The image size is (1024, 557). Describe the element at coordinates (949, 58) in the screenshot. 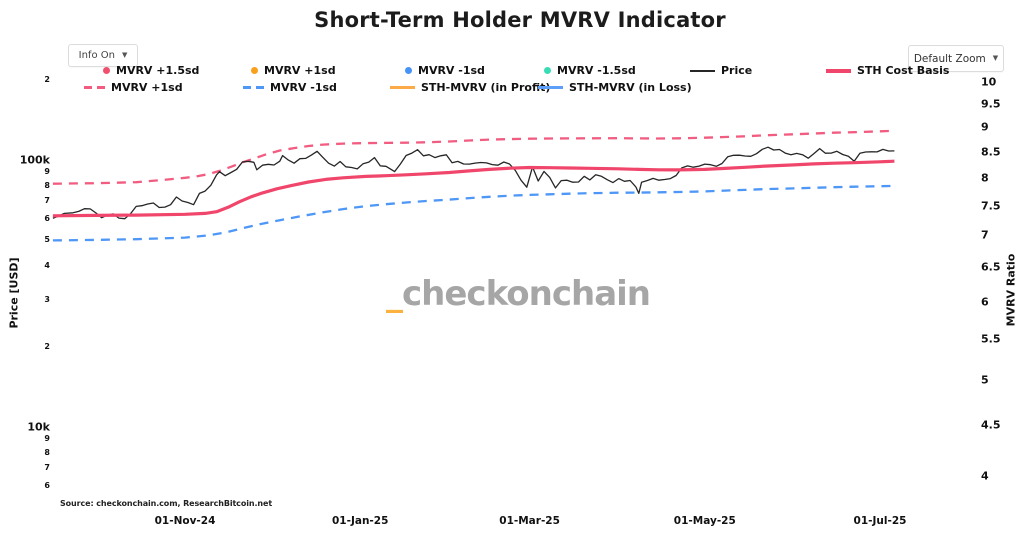

I see `zoom-dropdown-label: Default Zoom` at that location.